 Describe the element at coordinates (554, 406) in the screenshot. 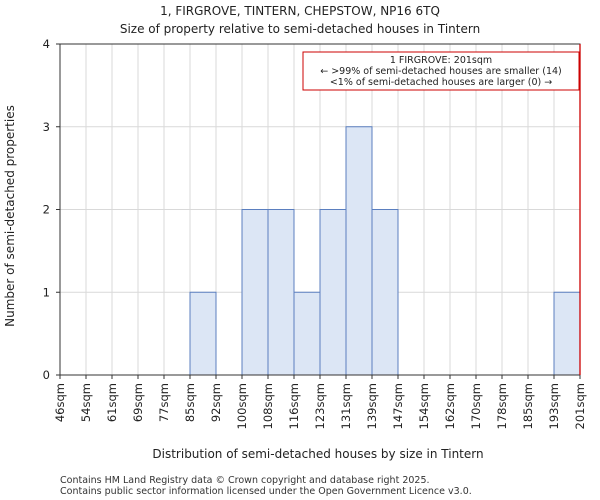

I see `x-tick-label: 193sqm` at that location.